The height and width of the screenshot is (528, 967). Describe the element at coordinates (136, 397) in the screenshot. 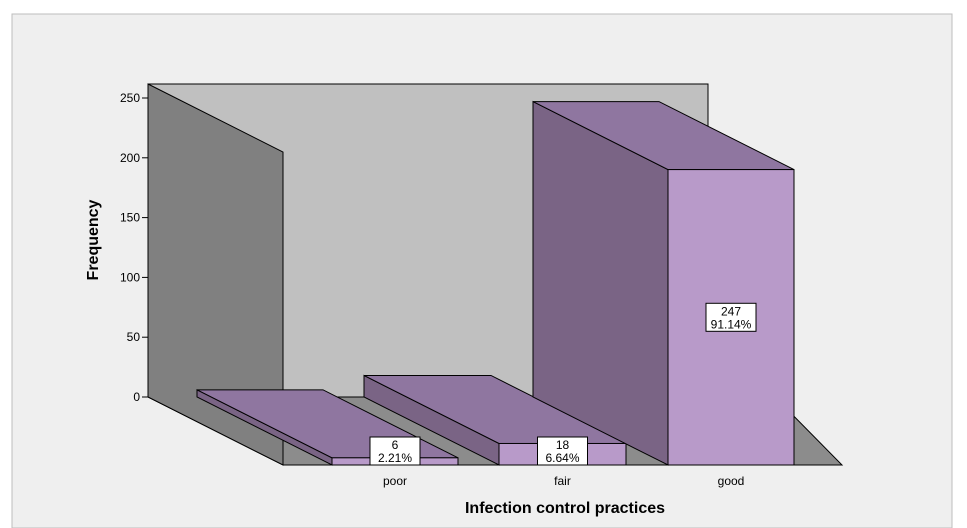

I see `y-tick-label: 0` at that location.